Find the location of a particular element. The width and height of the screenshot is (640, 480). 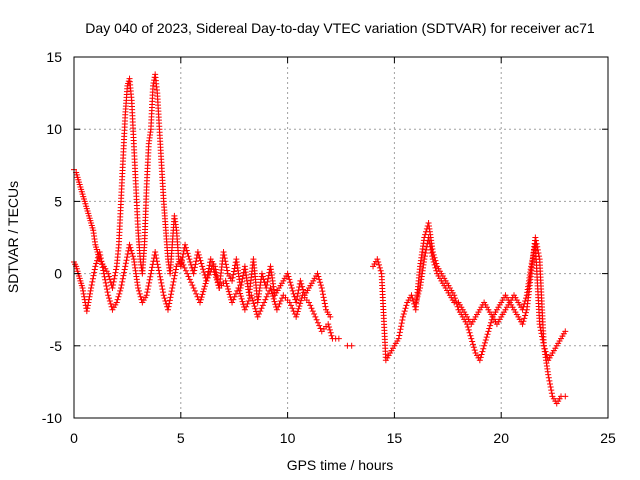

y-axis-label: SDTVAR / TECUs is located at coordinates (13, 237).